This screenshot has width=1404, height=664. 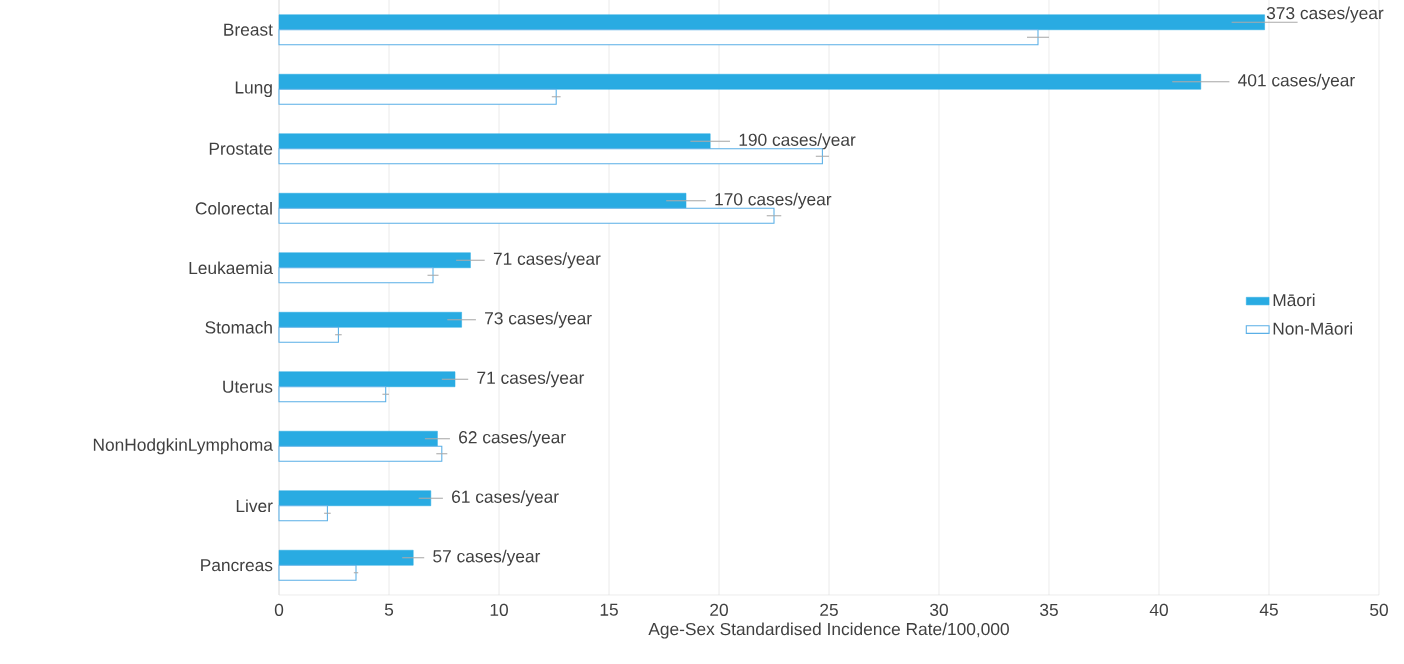 What do you see at coordinates (1312, 328) in the screenshot?
I see `legend-label: Non-Māori` at bounding box center [1312, 328].